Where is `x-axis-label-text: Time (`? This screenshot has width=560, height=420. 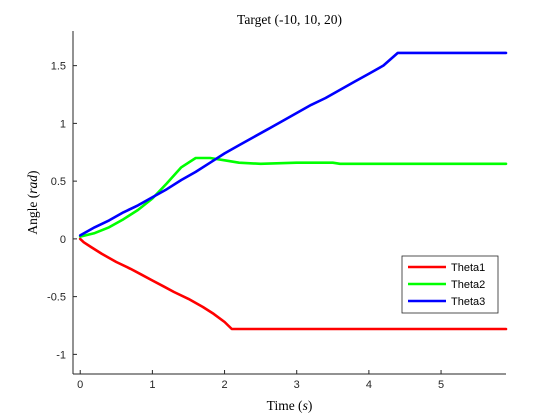
x-axis-label-text: Time ( is located at coordinates (285, 405).